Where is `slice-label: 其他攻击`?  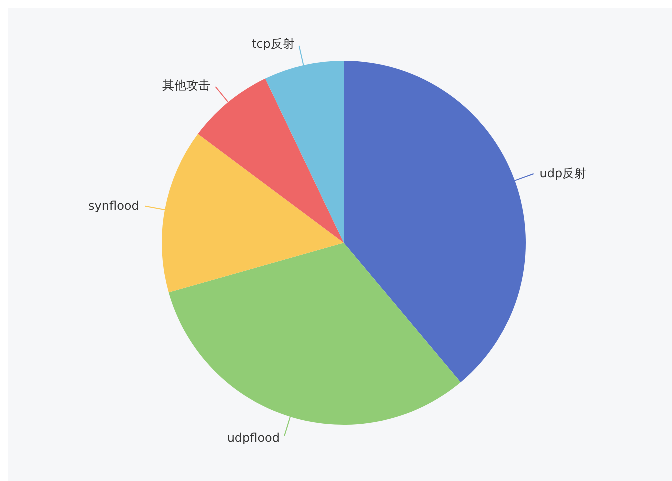 slice-label: 其他攻击 is located at coordinates (186, 85).